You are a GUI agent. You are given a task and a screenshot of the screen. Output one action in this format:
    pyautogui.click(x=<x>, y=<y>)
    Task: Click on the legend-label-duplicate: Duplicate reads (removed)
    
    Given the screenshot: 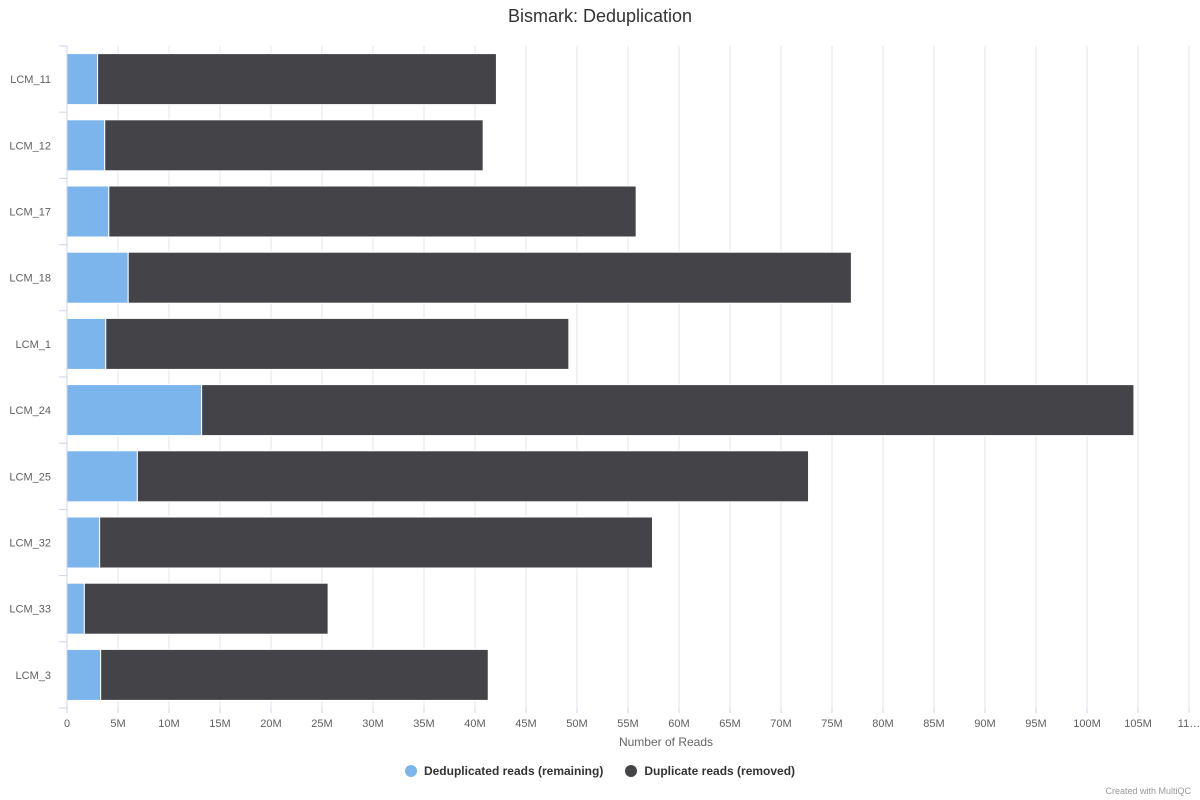 What is the action you would take?
    pyautogui.click(x=720, y=771)
    